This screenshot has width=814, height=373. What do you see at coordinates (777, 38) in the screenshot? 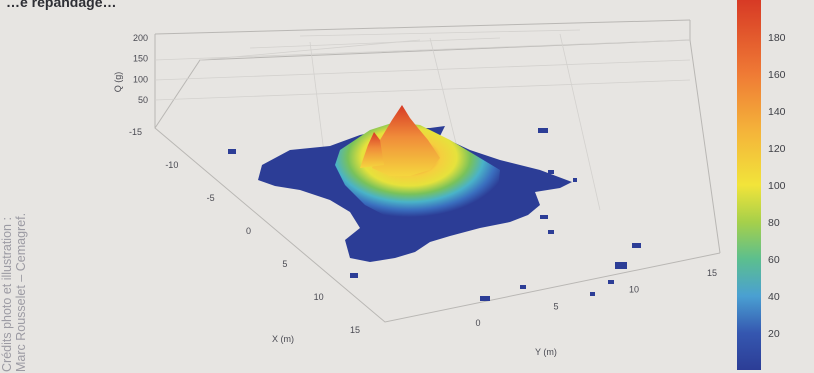
I see `colorbar-tick-label: 180` at bounding box center [777, 38].